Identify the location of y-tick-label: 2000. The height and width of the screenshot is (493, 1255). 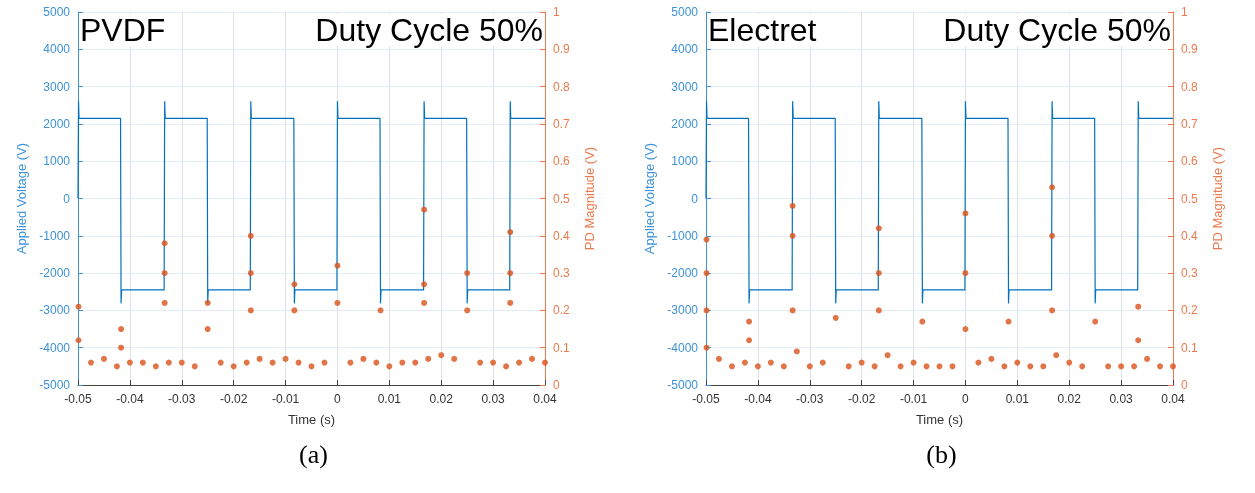
(685, 123).